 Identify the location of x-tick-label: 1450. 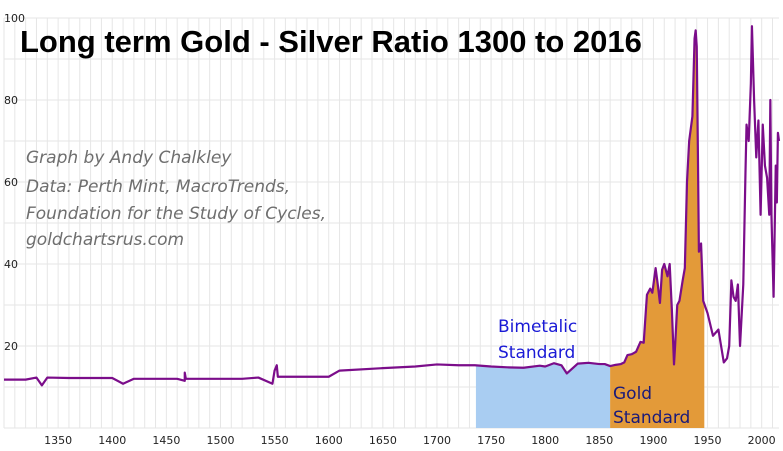
(166, 440).